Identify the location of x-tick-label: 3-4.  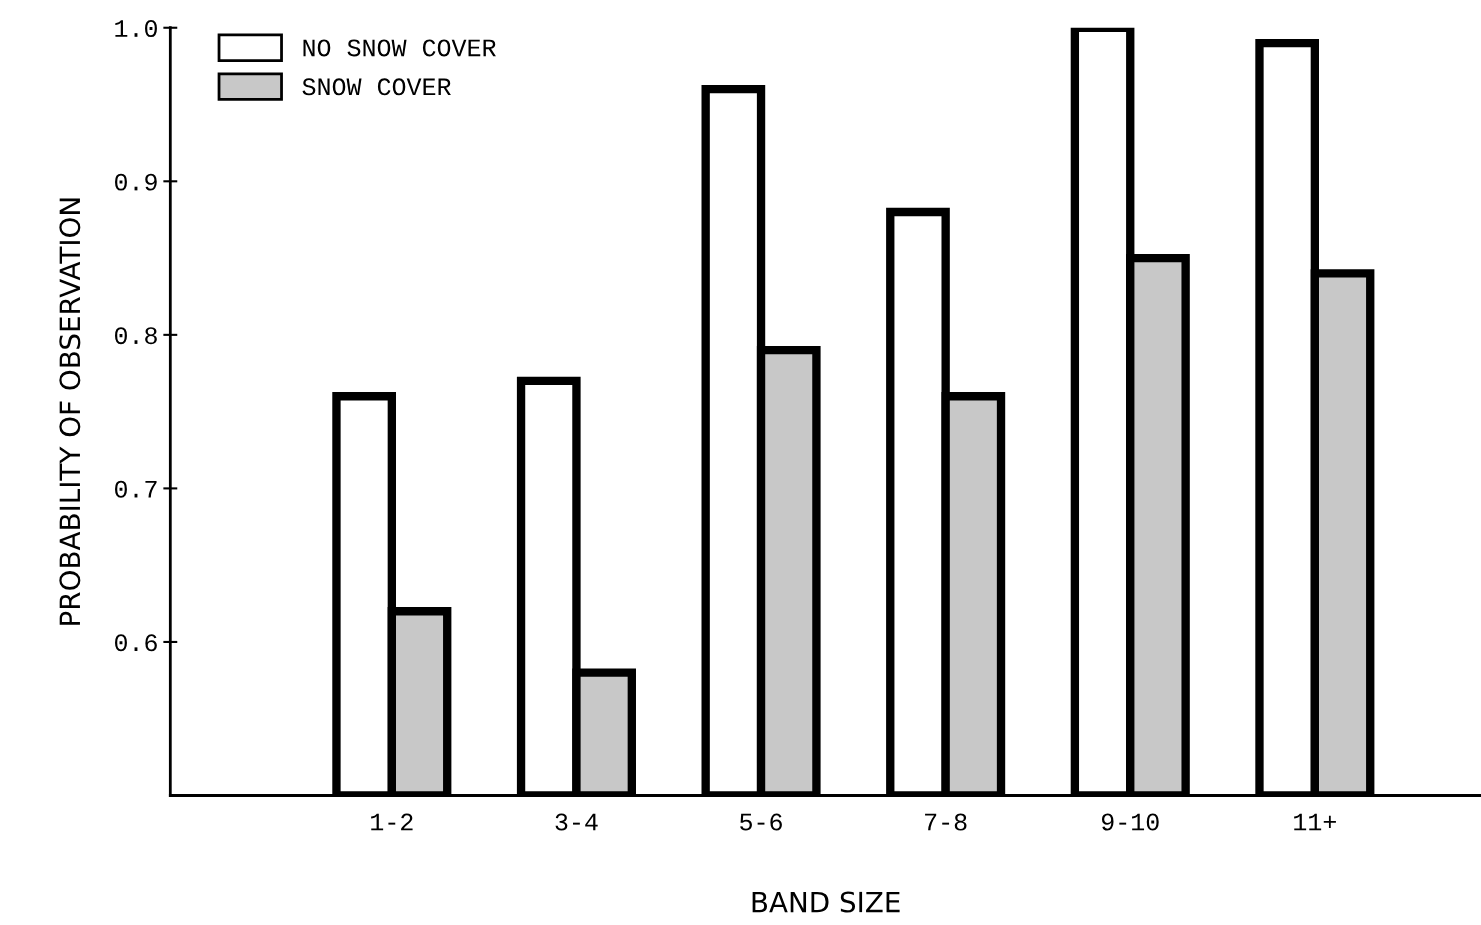
(576, 822).